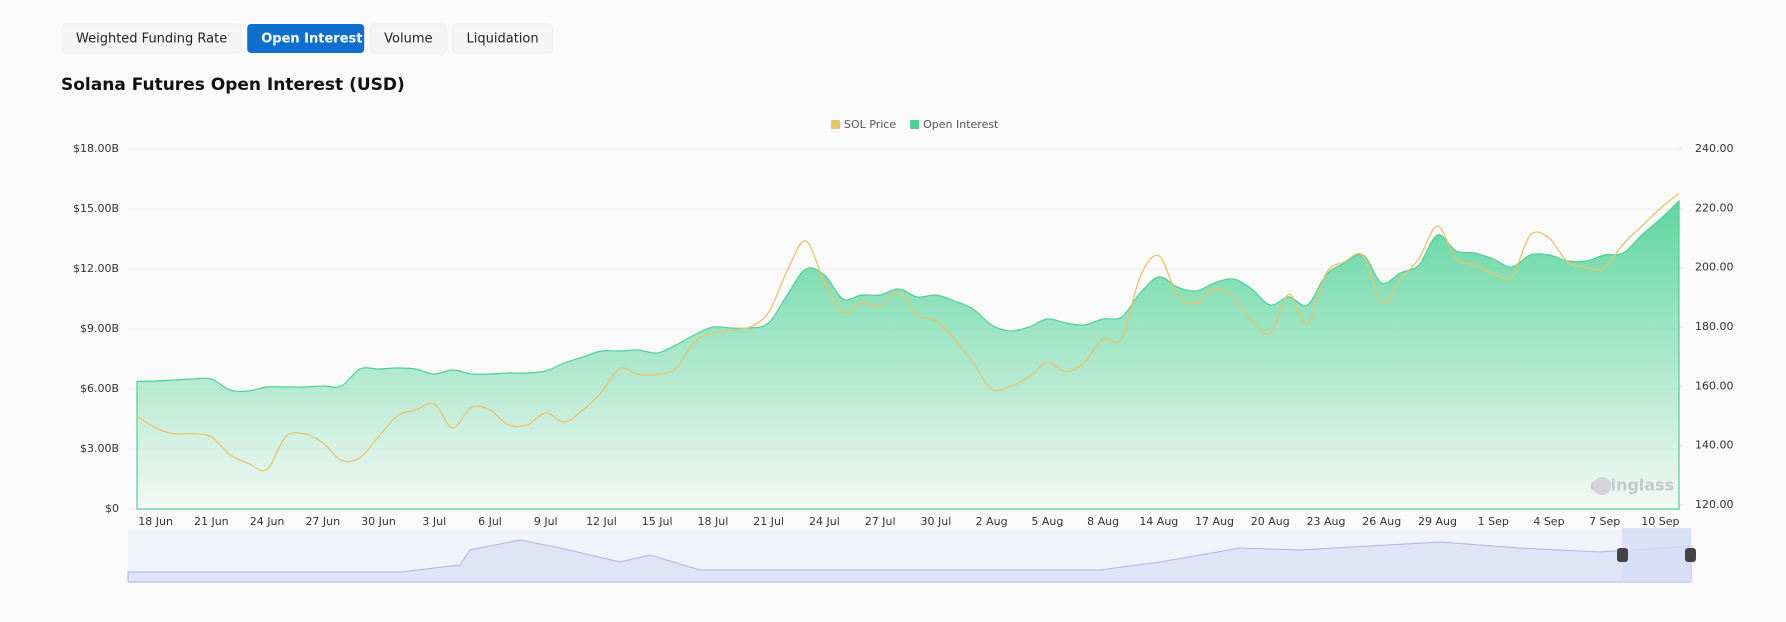  What do you see at coordinates (961, 124) in the screenshot?
I see `legend-label: Open Interest` at bounding box center [961, 124].